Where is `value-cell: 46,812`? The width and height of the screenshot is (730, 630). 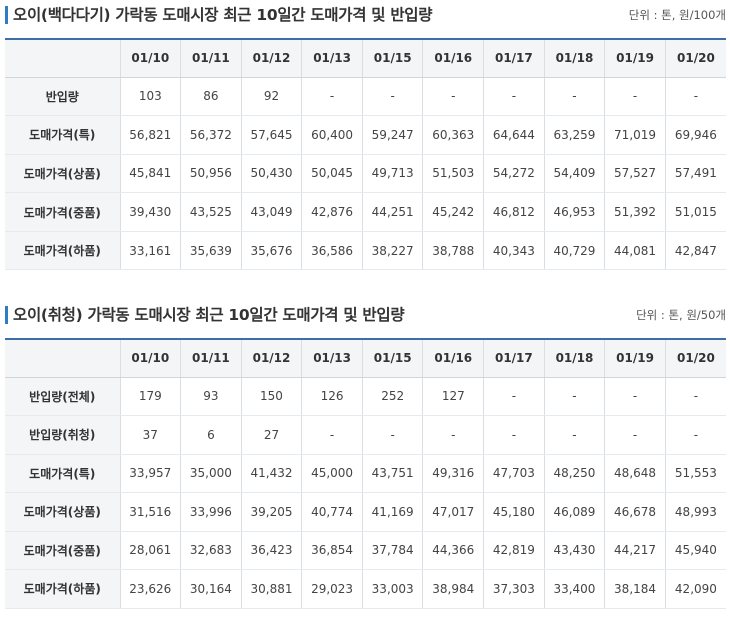
value-cell: 46,812 is located at coordinates (514, 212).